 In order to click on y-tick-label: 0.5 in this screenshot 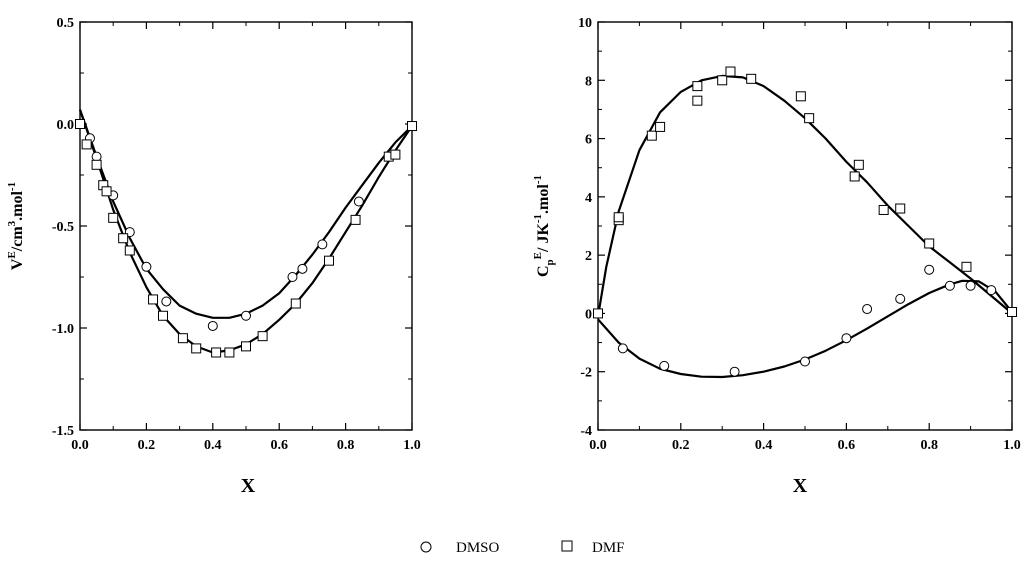, I will do `click(66, 23)`.